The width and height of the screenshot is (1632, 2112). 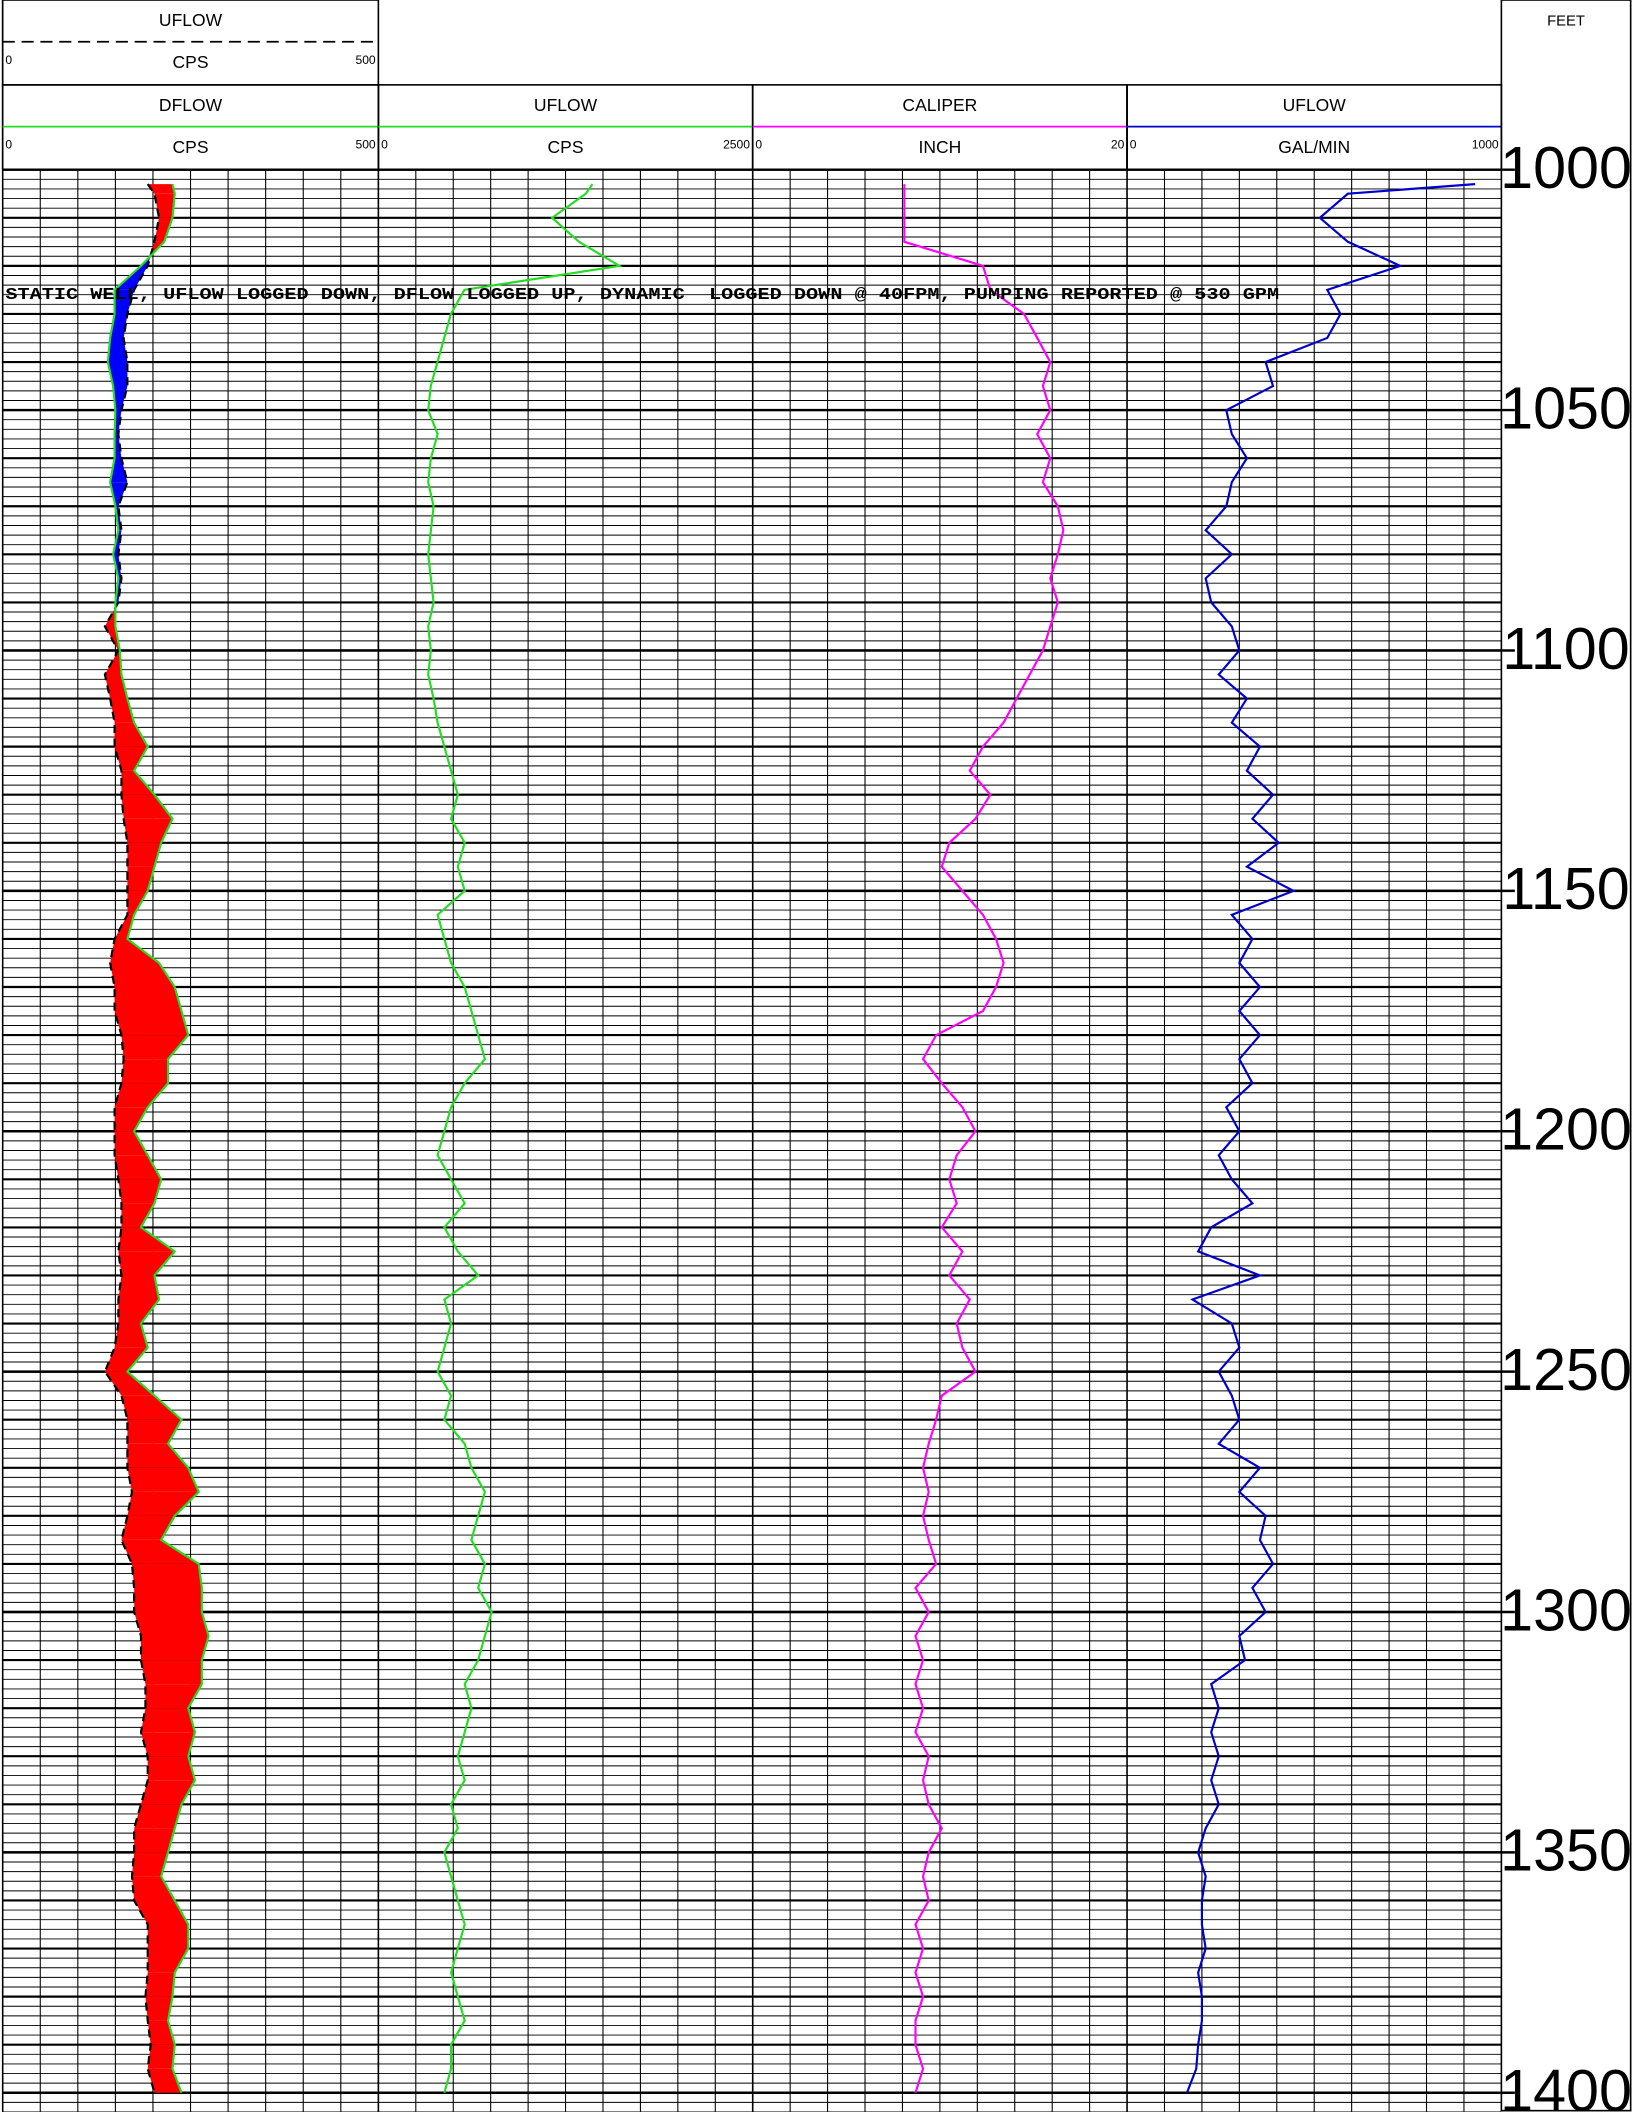 What do you see at coordinates (1565, 888) in the screenshot?
I see `depth-label: 1150` at bounding box center [1565, 888].